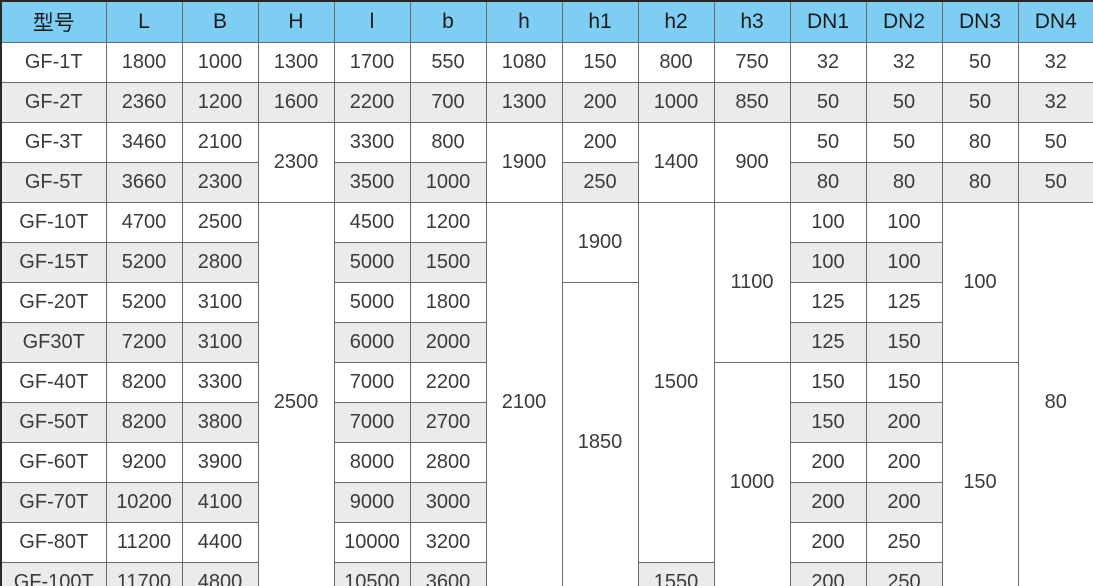 The image size is (1093, 586). Describe the element at coordinates (53, 342) in the screenshot. I see `model-cell: GF30T` at that location.